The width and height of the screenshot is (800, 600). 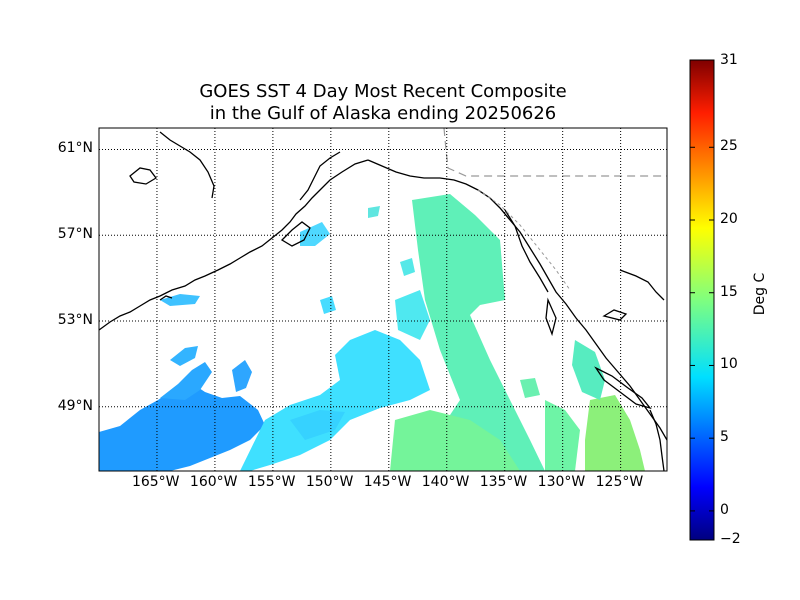 What do you see at coordinates (551, 317) in the screenshot?
I see `coastline-haida-gwaii` at bounding box center [551, 317].